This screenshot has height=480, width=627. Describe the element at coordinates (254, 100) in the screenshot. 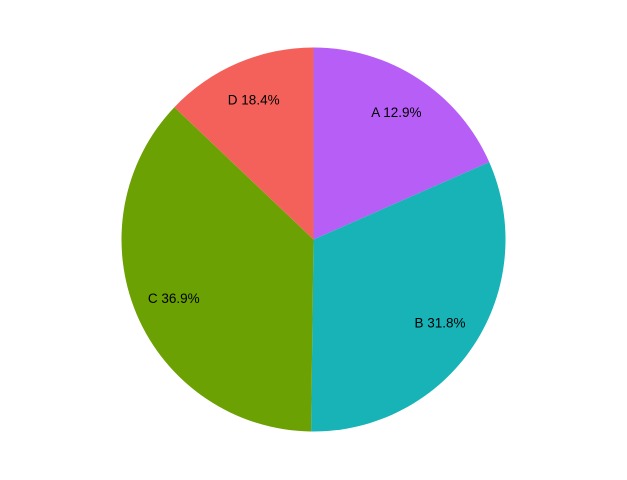

I see `slice-label-d: D 18.4%` at that location.